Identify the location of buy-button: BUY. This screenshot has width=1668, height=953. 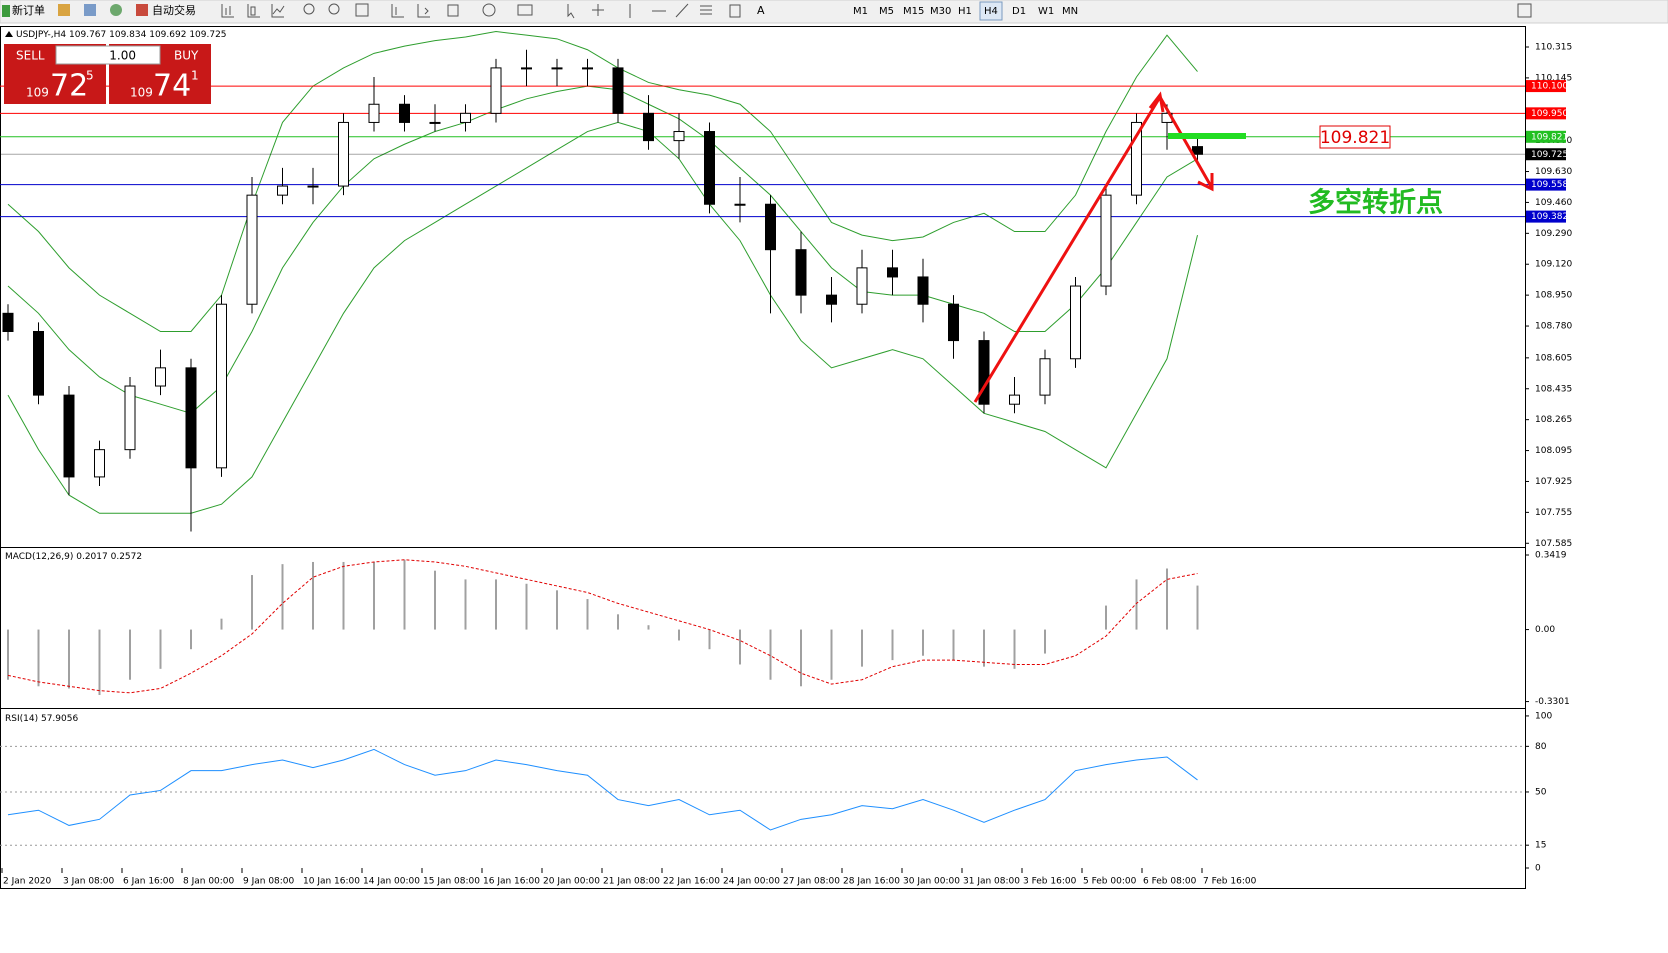
(186, 56).